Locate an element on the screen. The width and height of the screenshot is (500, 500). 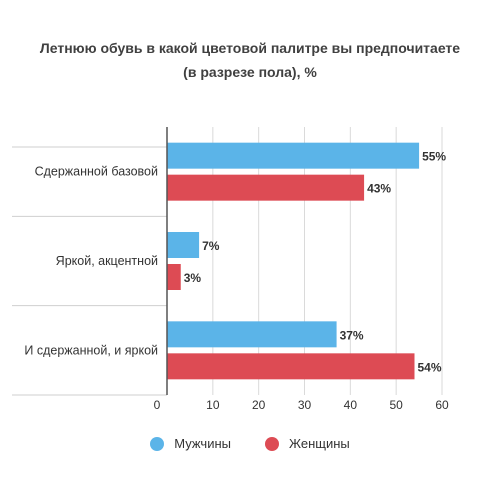
x-tick-label-0: 0 is located at coordinates (157, 405).